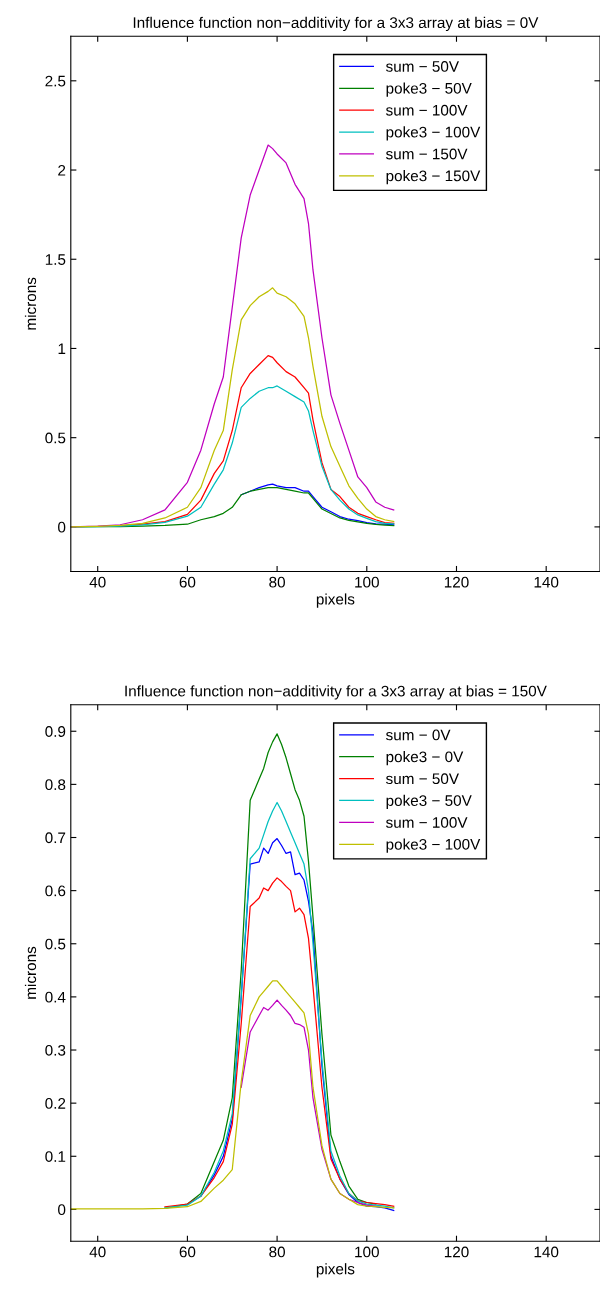 The height and width of the screenshot is (1293, 600). Describe the element at coordinates (427, 154) in the screenshot. I see `legend-label: sum − 150V` at that location.